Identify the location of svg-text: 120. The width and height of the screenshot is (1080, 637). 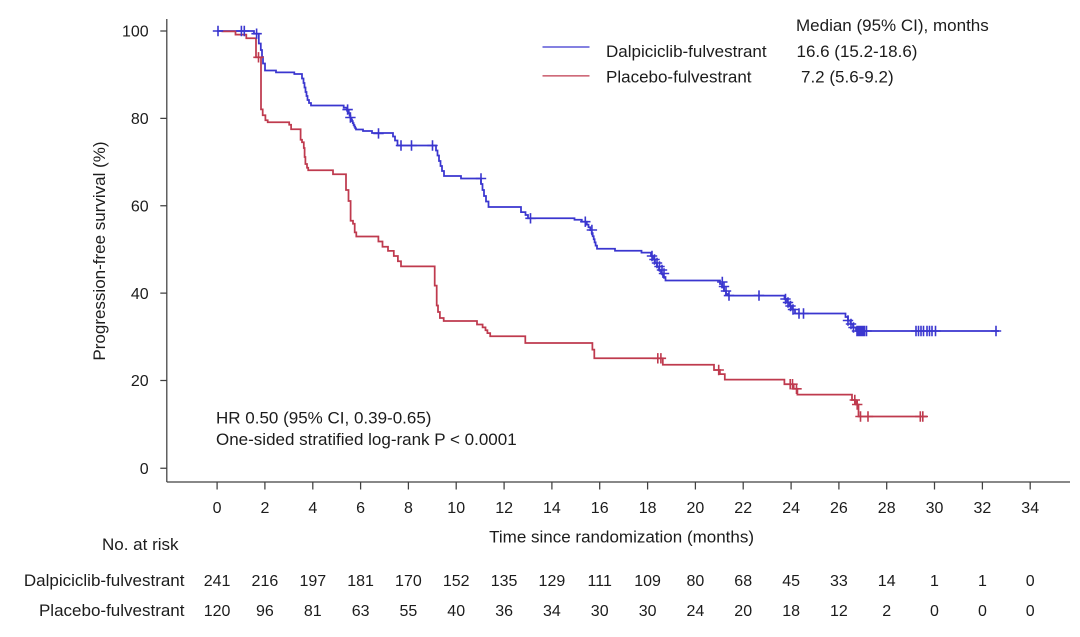
(217, 611).